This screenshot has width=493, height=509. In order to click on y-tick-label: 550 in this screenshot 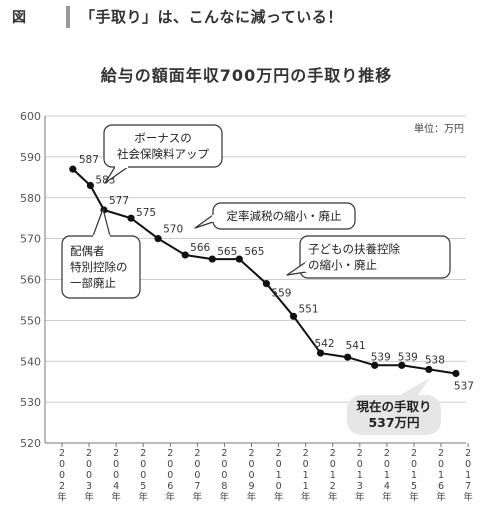, I will do `click(30, 320)`.